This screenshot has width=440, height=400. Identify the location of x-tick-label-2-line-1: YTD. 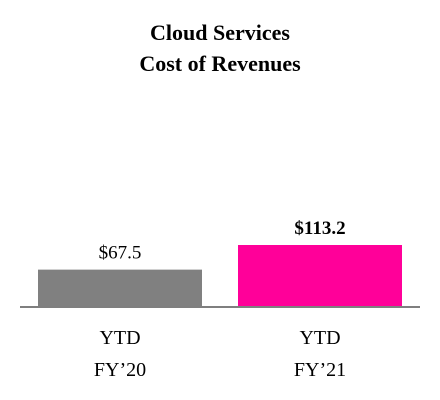
(319, 338).